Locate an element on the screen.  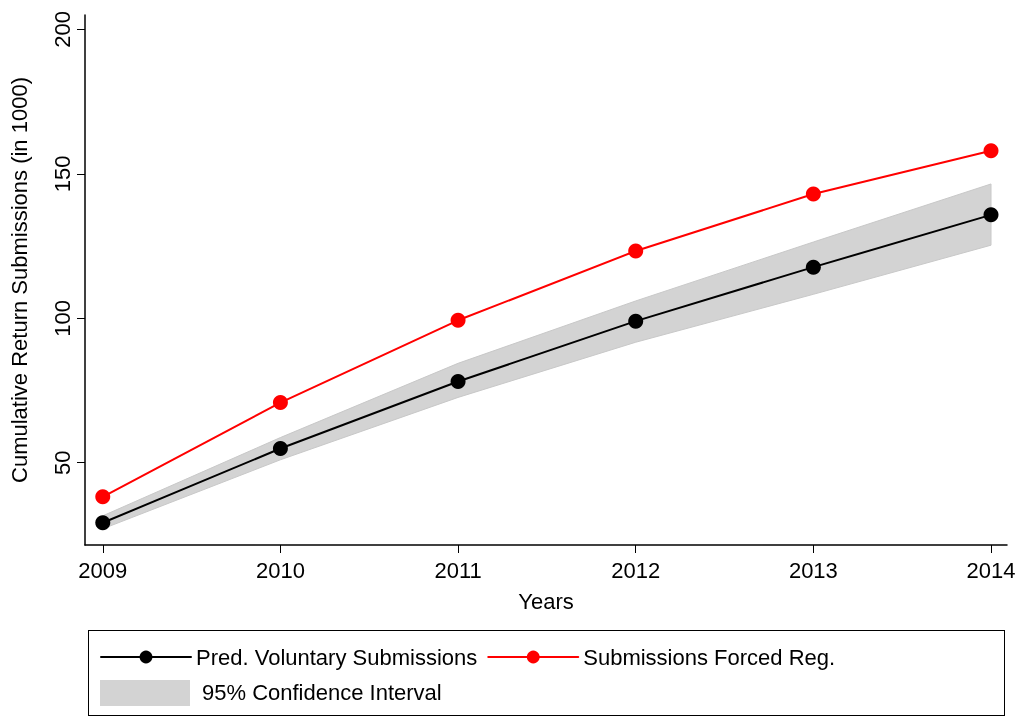
y-tick-label: 100 is located at coordinates (62, 318).